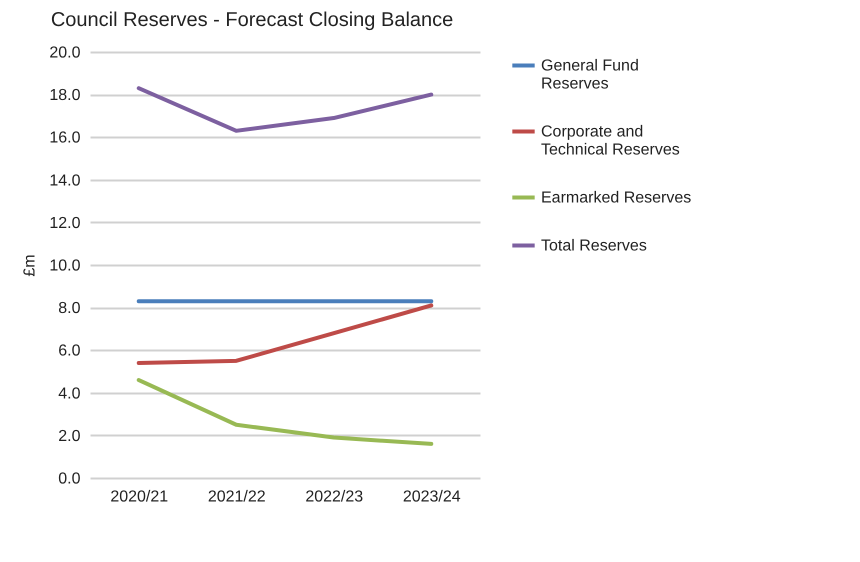 Image resolution: width=860 pixels, height=562 pixels. What do you see at coordinates (594, 246) in the screenshot?
I see `legend-label: Total Reserves` at bounding box center [594, 246].